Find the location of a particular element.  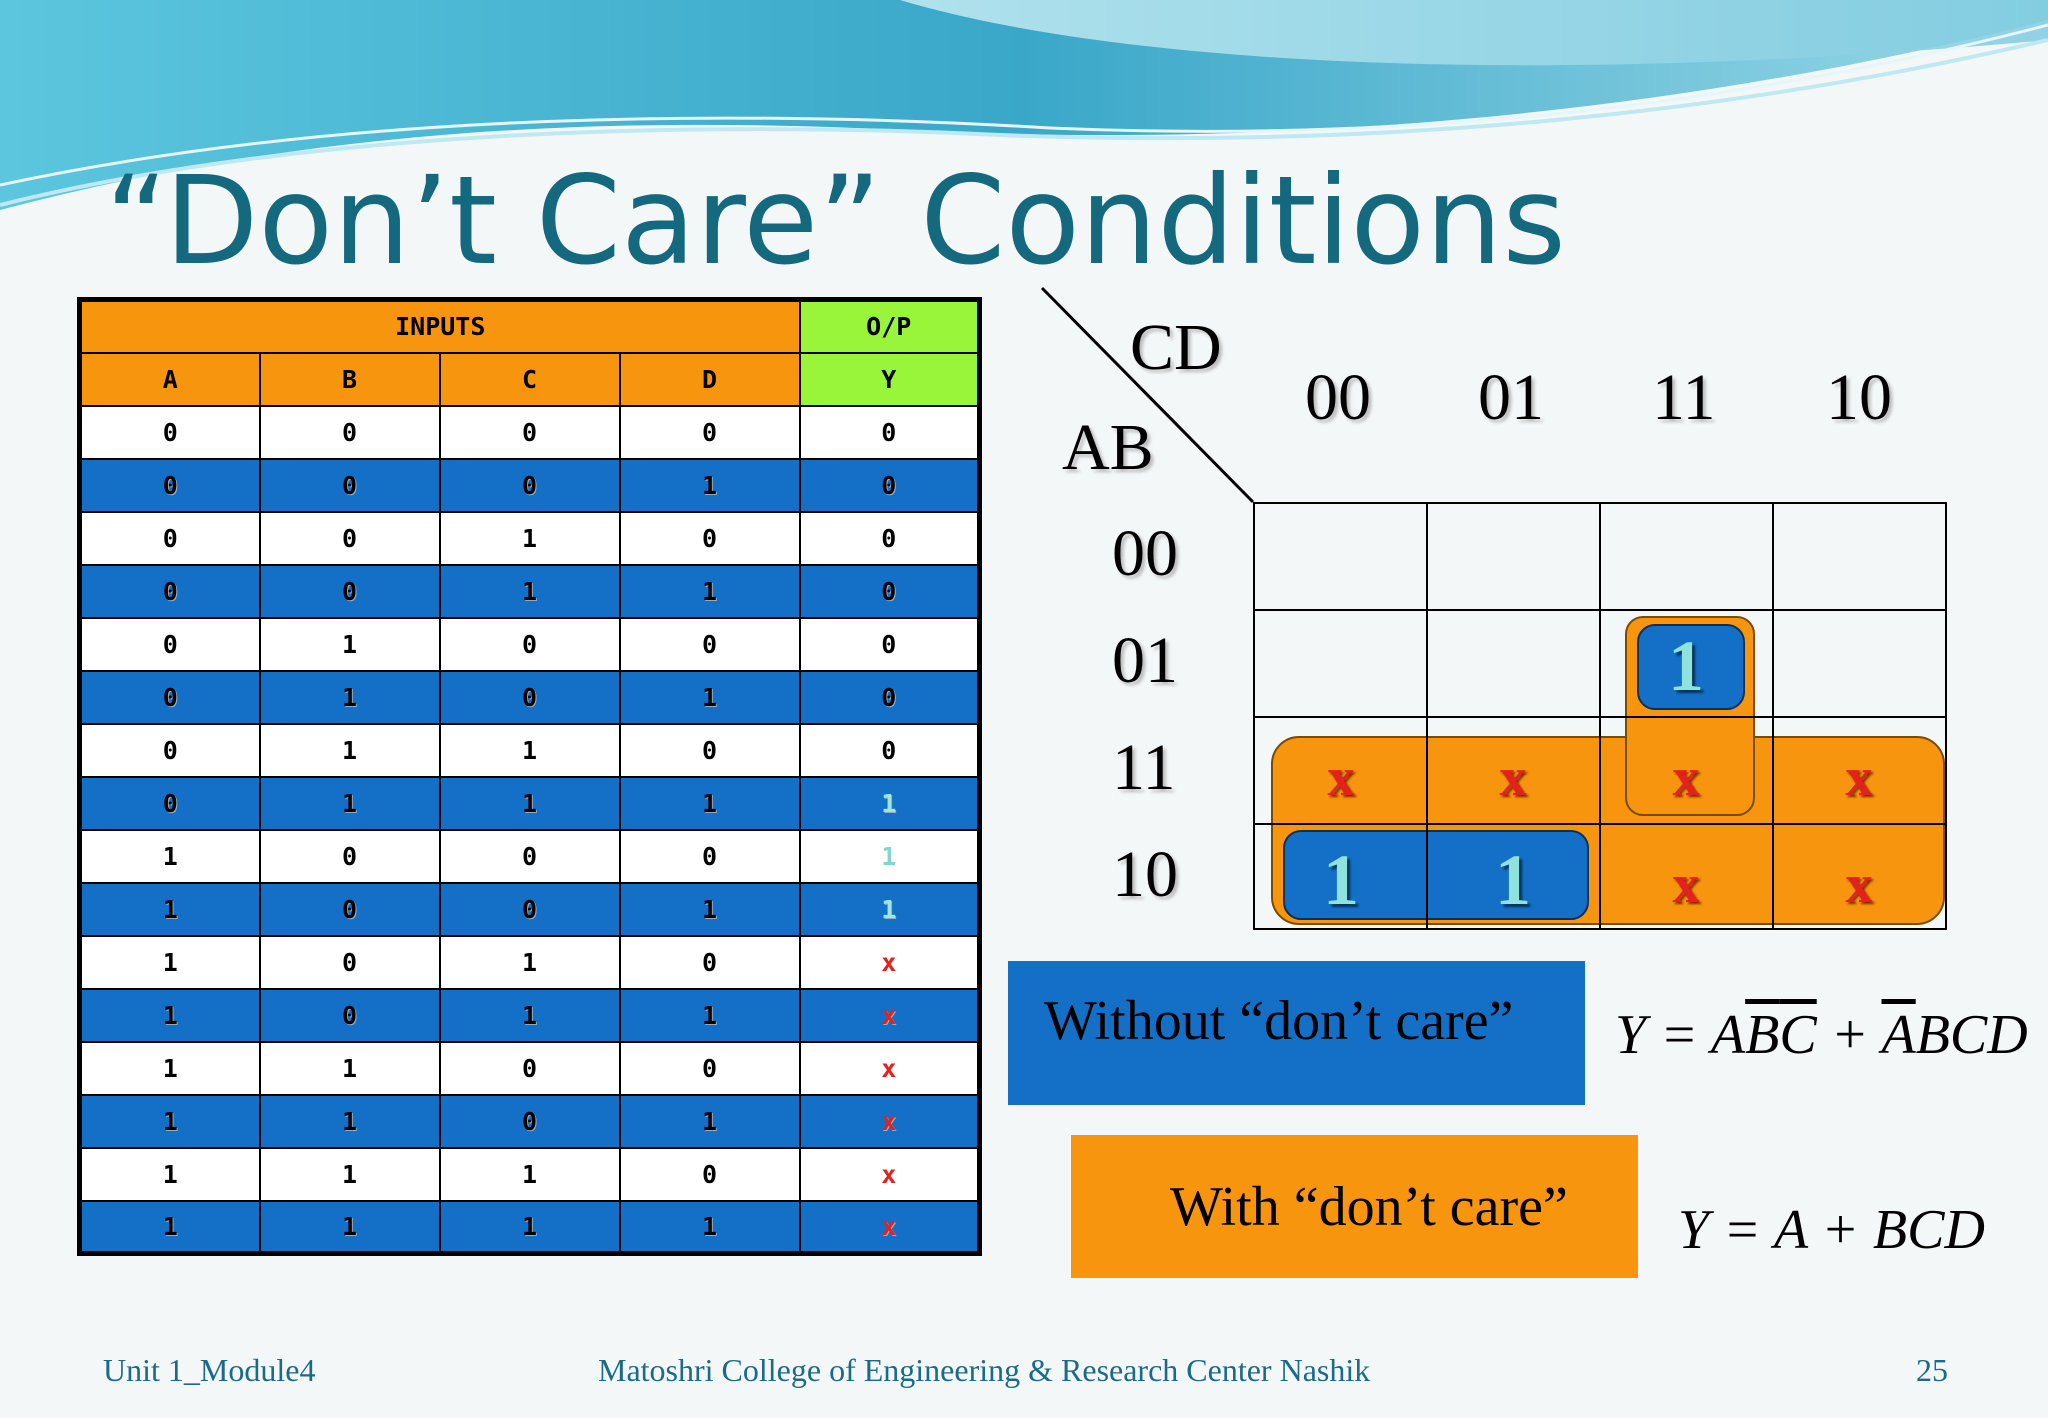

without-dont-care-label: Without “don’t care” is located at coordinates (1279, 1021).